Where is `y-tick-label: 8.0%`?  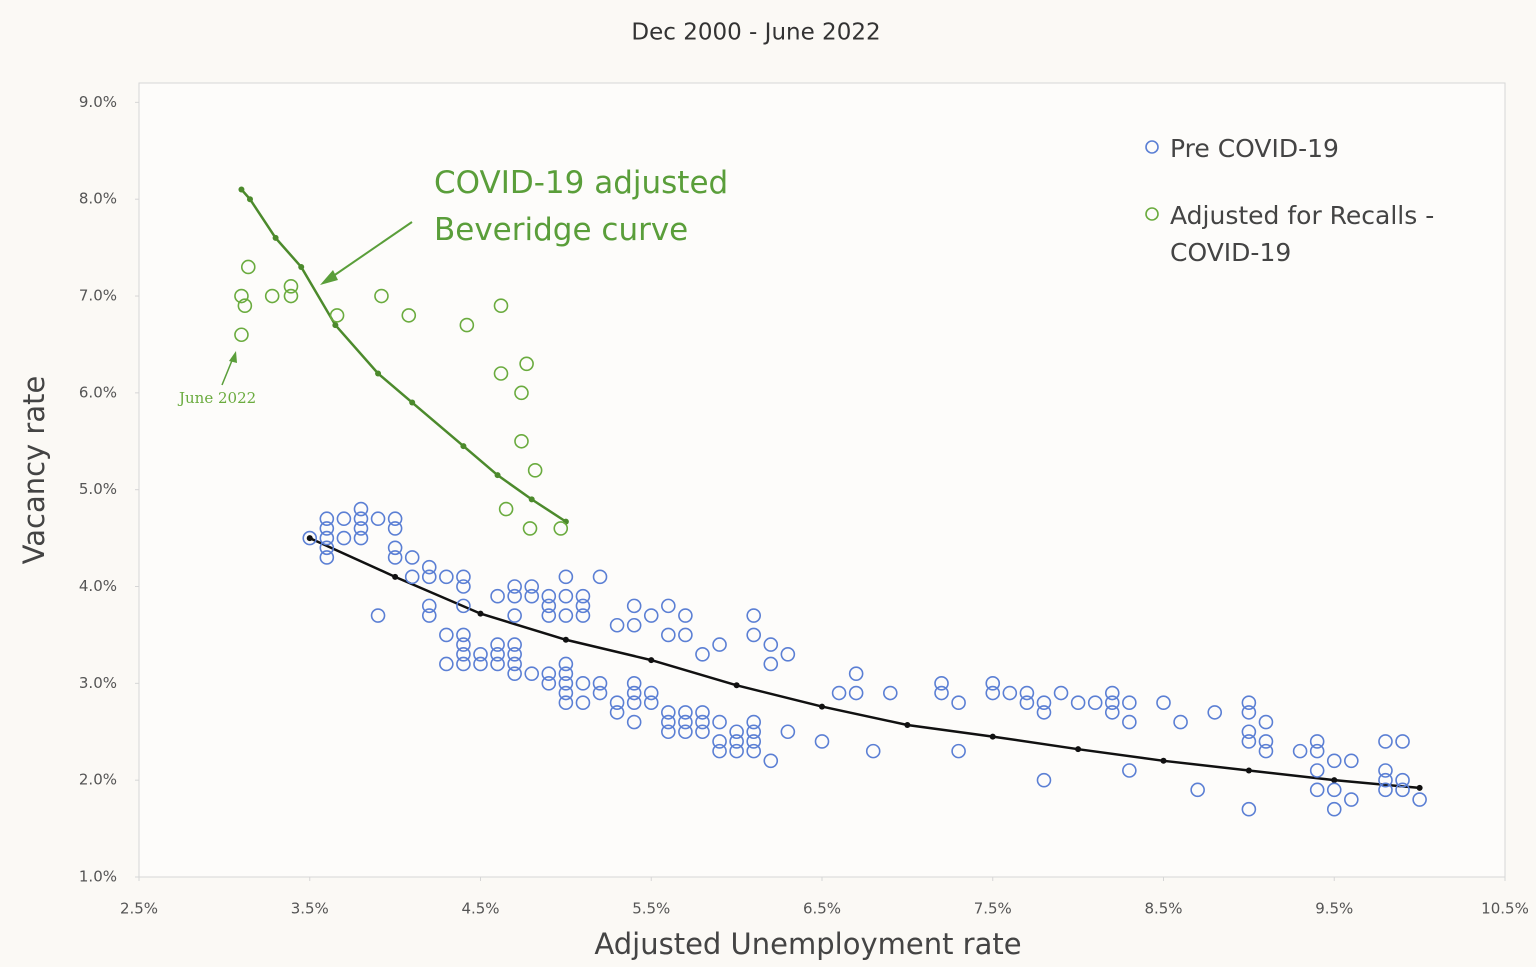 y-tick-label: 8.0% is located at coordinates (98, 199).